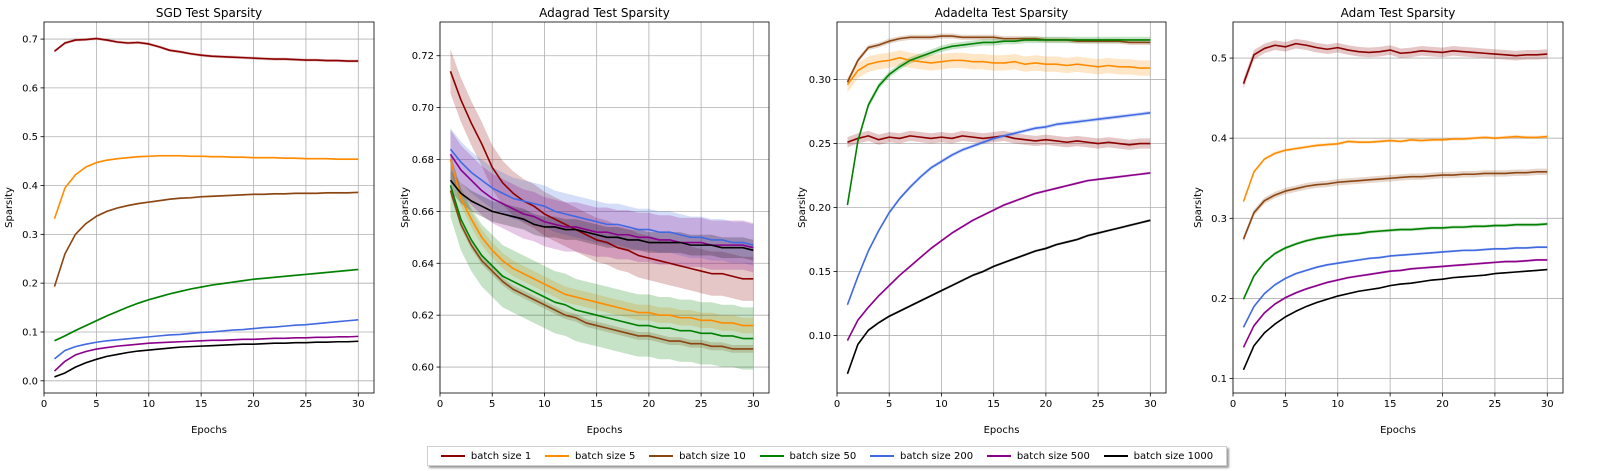  Describe the element at coordinates (30, 40) in the screenshot. I see `y-tick-label: 0.7` at that location.